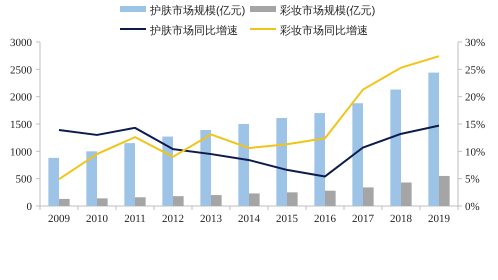 This screenshot has height=280, width=498. Describe the element at coordinates (211, 219) in the screenshot. I see `x-tick-label: 2013` at that location.